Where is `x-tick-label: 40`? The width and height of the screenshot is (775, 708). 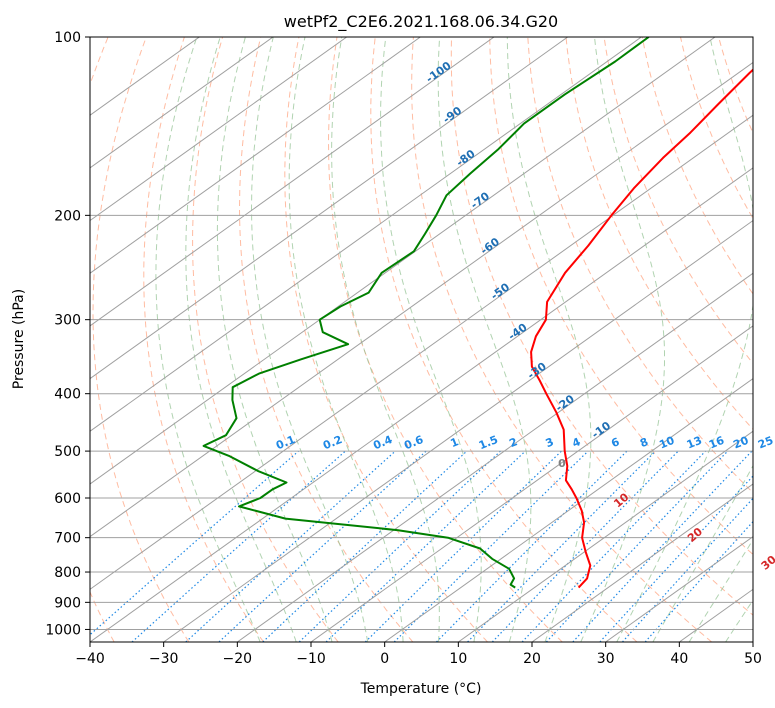
x-tick-label: 40 is located at coordinates (679, 659).